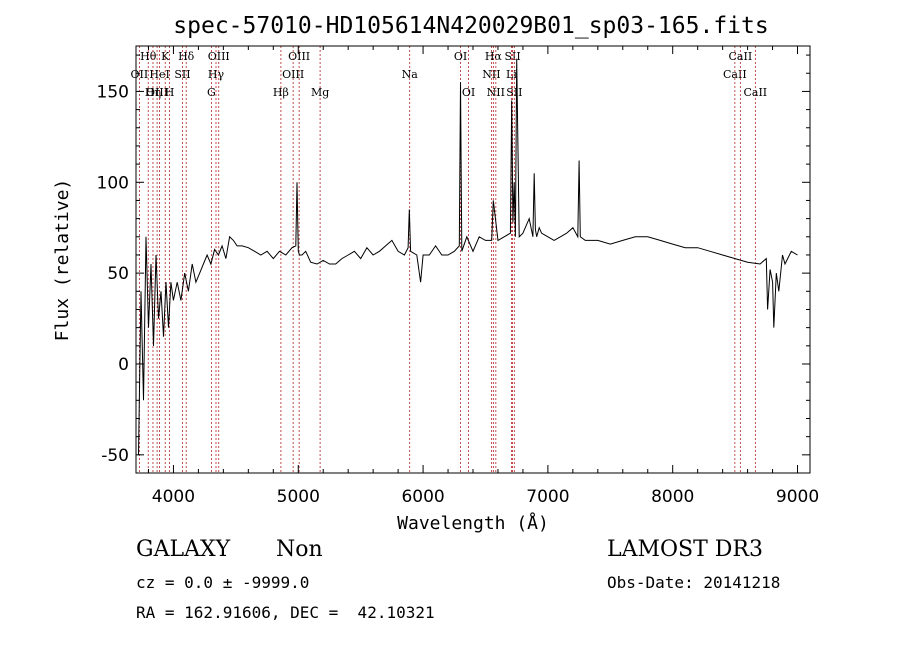 This screenshot has width=900, height=649. Describe the element at coordinates (165, 56) in the screenshot. I see `spectral-line-label: K` at that location.